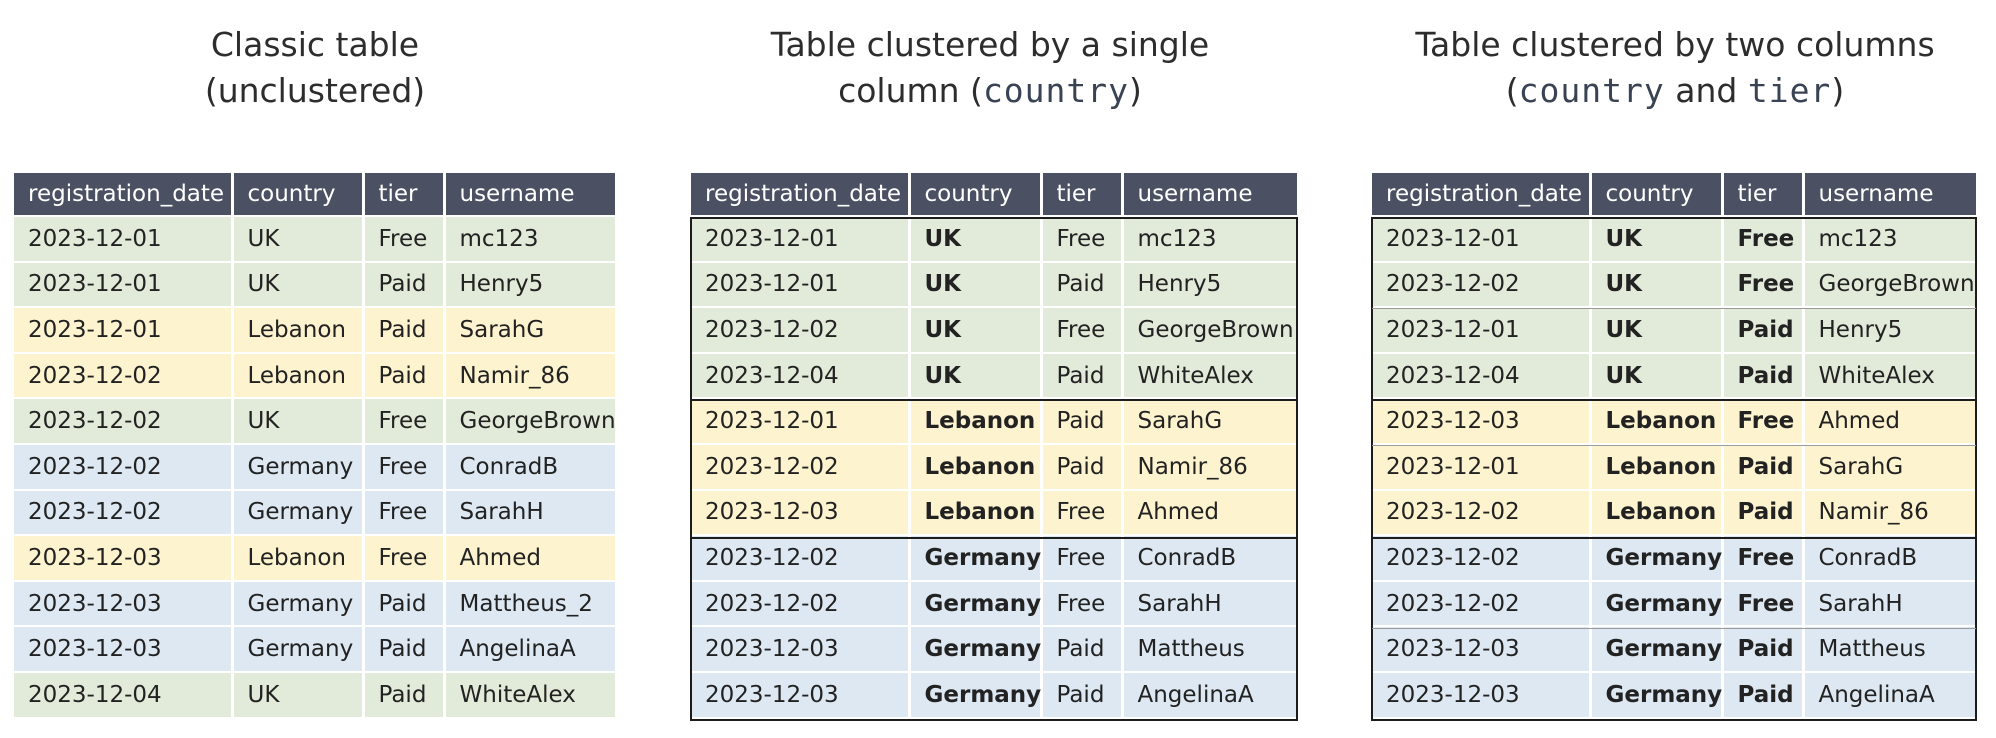  I want to click on cell-username: WhiteAlex, so click(1209, 375).